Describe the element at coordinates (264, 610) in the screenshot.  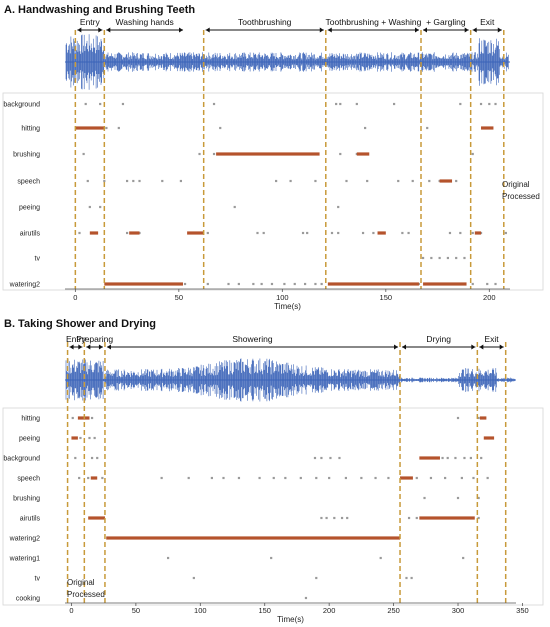
I see `x-tick-label: 150` at that location.